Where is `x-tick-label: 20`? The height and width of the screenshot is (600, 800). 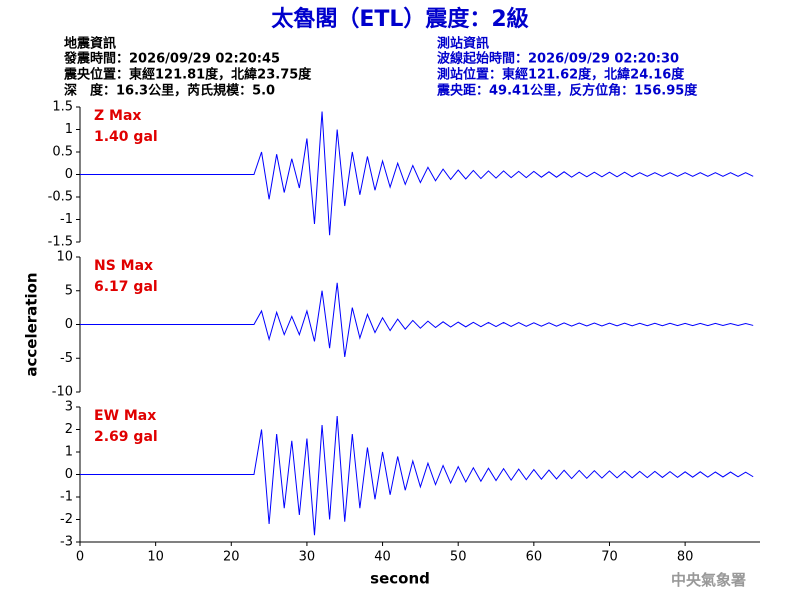
x-tick-label: 20 is located at coordinates (231, 557).